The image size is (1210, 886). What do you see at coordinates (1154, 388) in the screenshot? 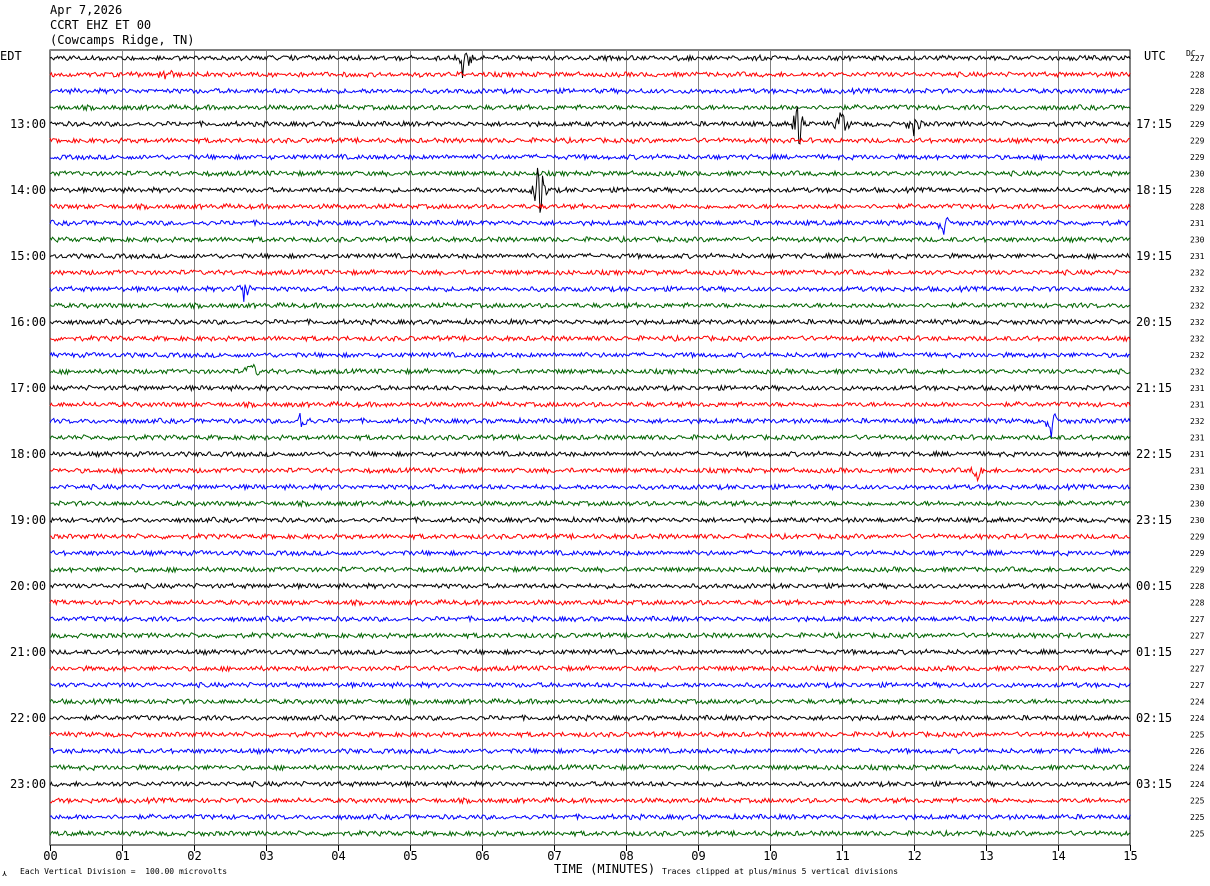
I see `utc-hour-label: 21:15` at bounding box center [1154, 388].